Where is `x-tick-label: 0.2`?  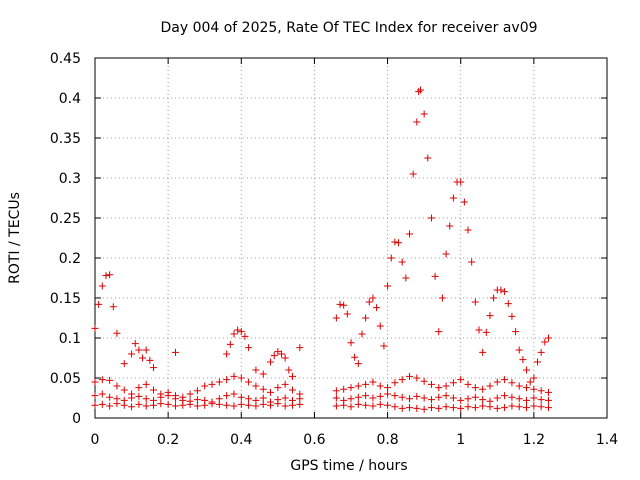
x-tick-label: 0.2 is located at coordinates (168, 440).